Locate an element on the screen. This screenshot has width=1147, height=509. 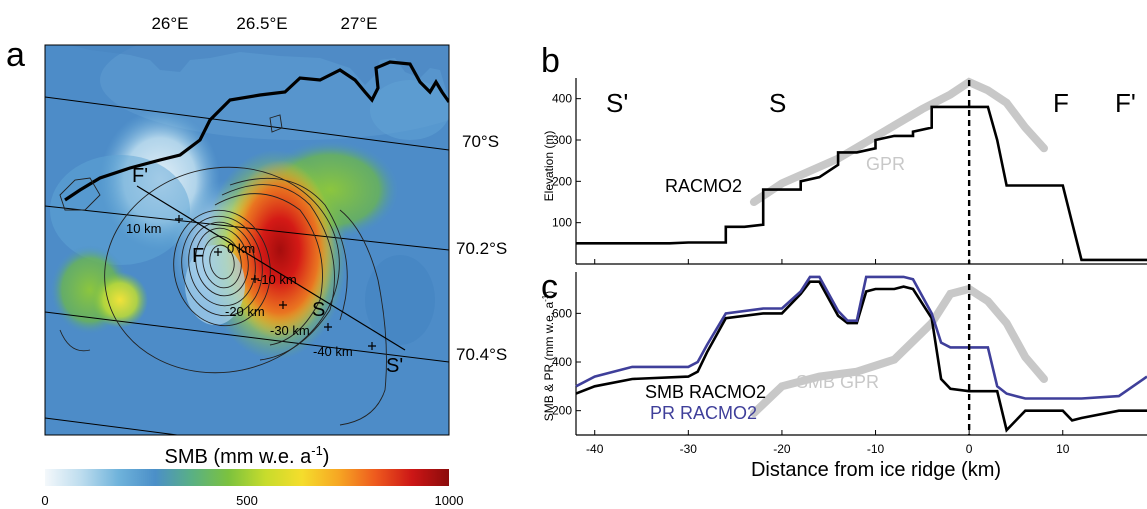
y-tick-label: 100 is located at coordinates (562, 223).